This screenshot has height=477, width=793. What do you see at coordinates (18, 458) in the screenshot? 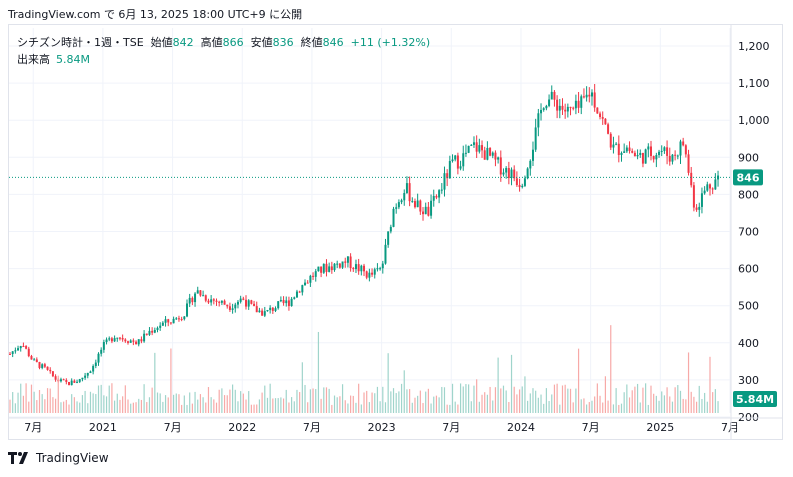
I see `tv-logo-icon` at bounding box center [18, 458].